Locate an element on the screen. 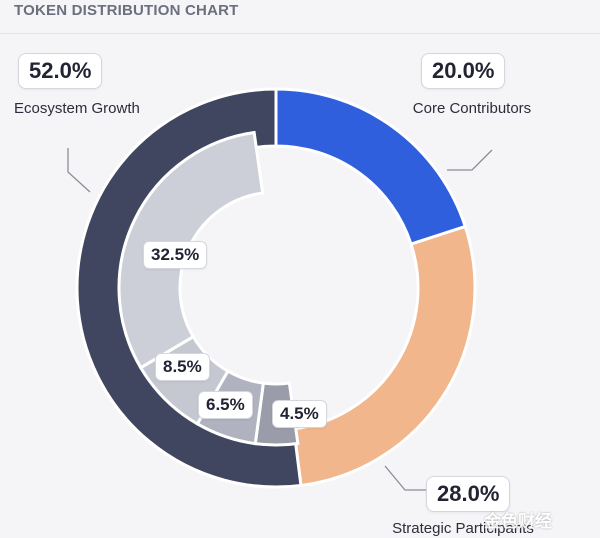 This screenshot has height=538, width=600. data-label-ecosystem-growth: 52.0% is located at coordinates (60, 71).